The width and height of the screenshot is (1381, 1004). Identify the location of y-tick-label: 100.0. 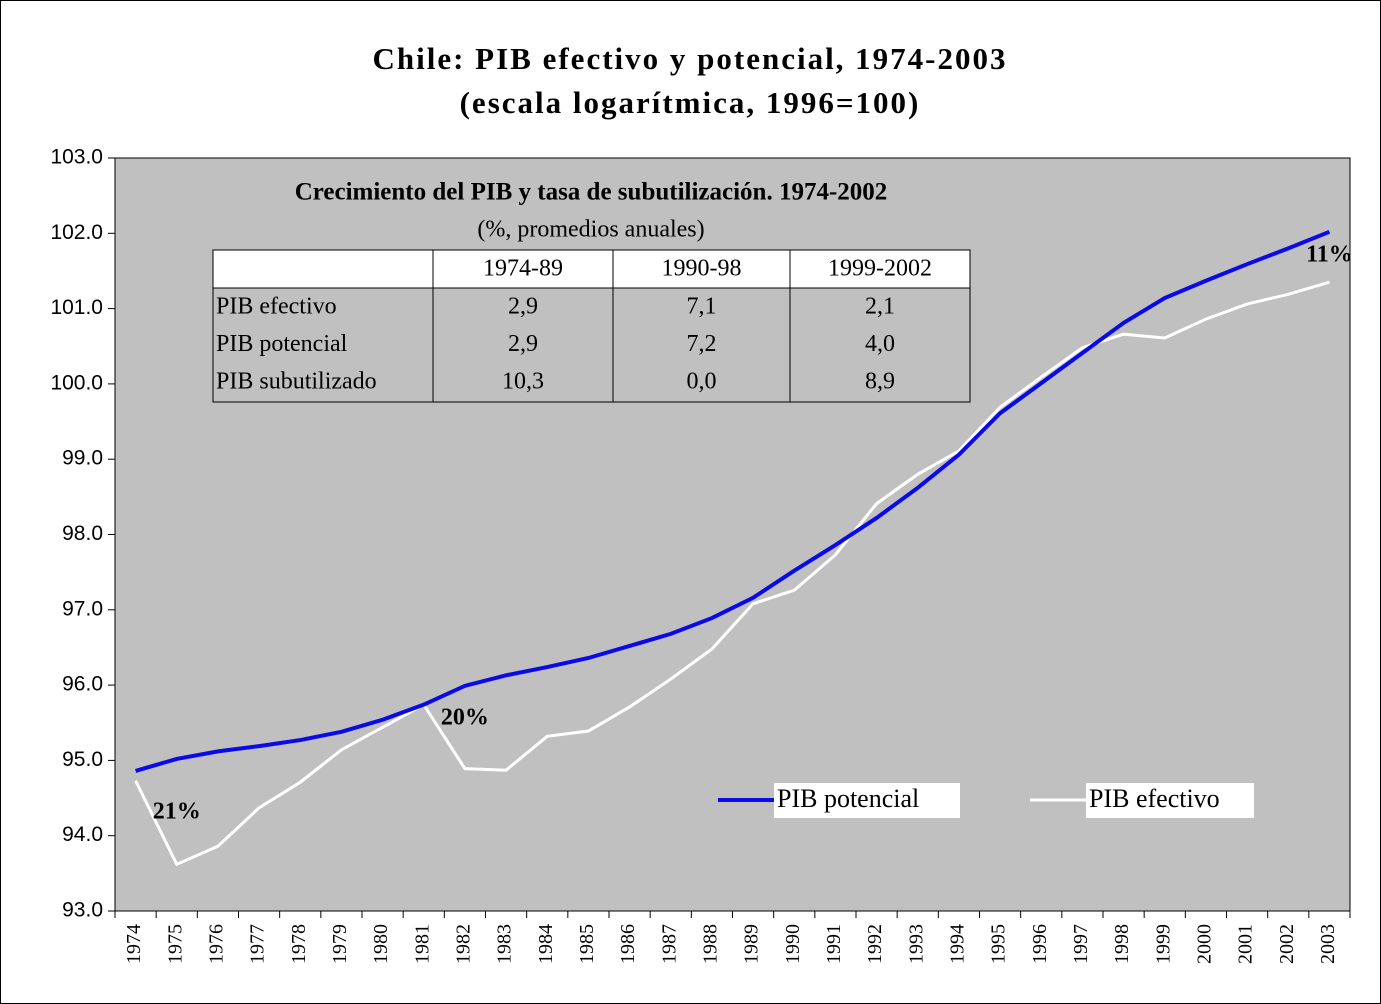
(76, 382).